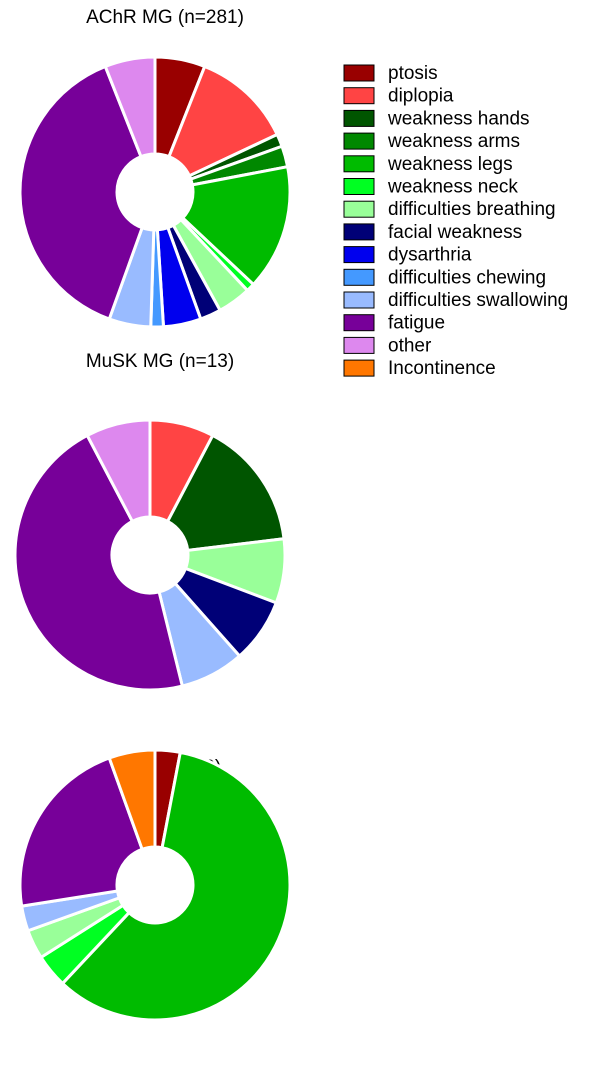  What do you see at coordinates (455, 232) in the screenshot?
I see `legend-label: facial weakness` at bounding box center [455, 232].